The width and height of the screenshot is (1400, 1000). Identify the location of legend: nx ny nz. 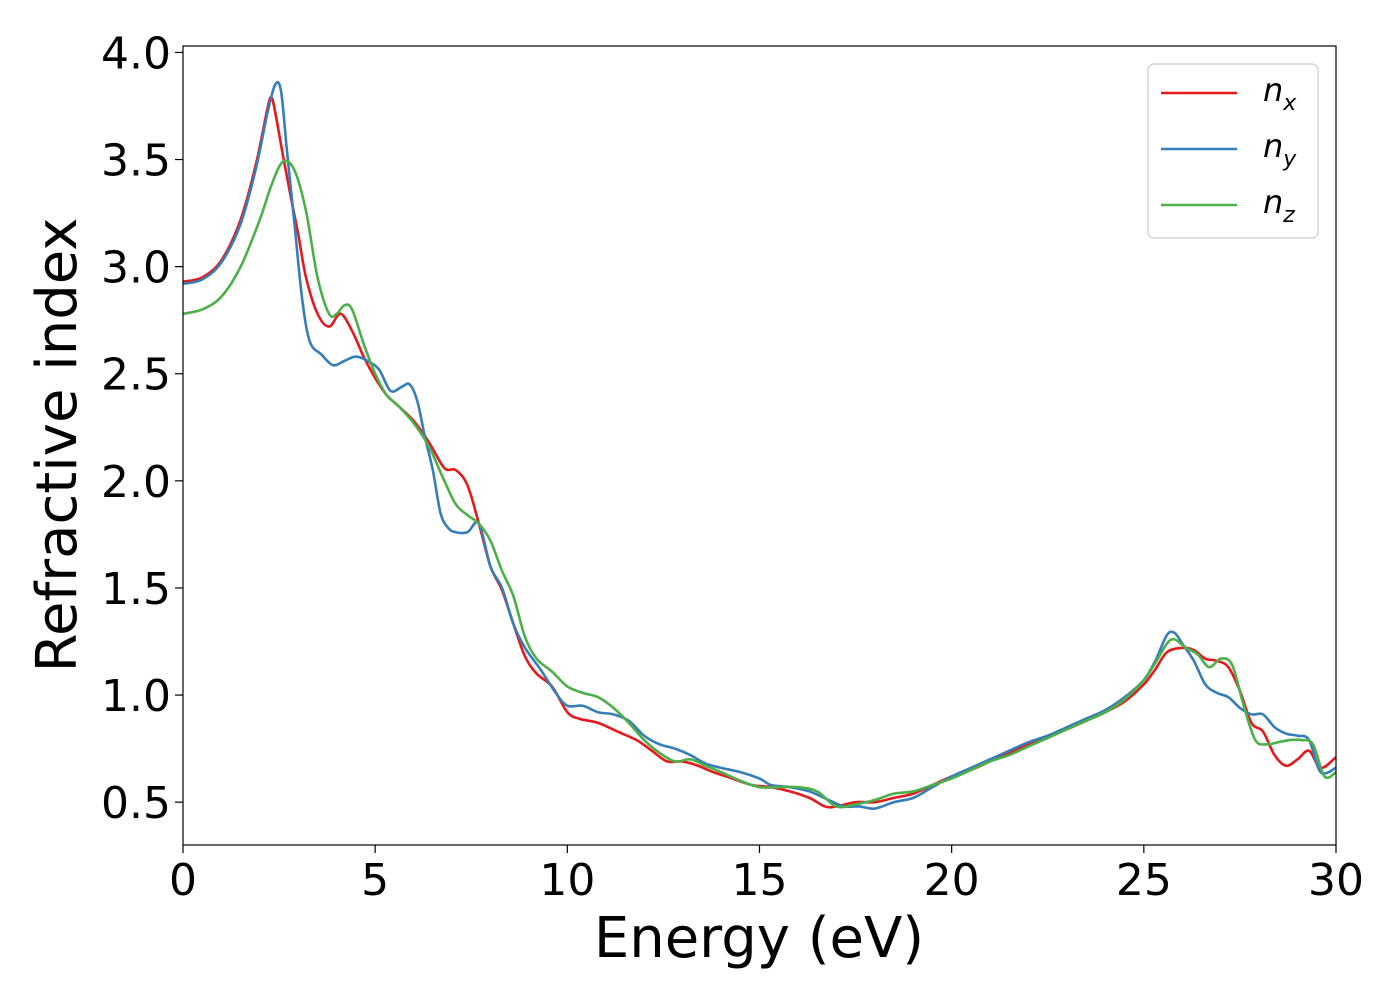
(1233, 151).